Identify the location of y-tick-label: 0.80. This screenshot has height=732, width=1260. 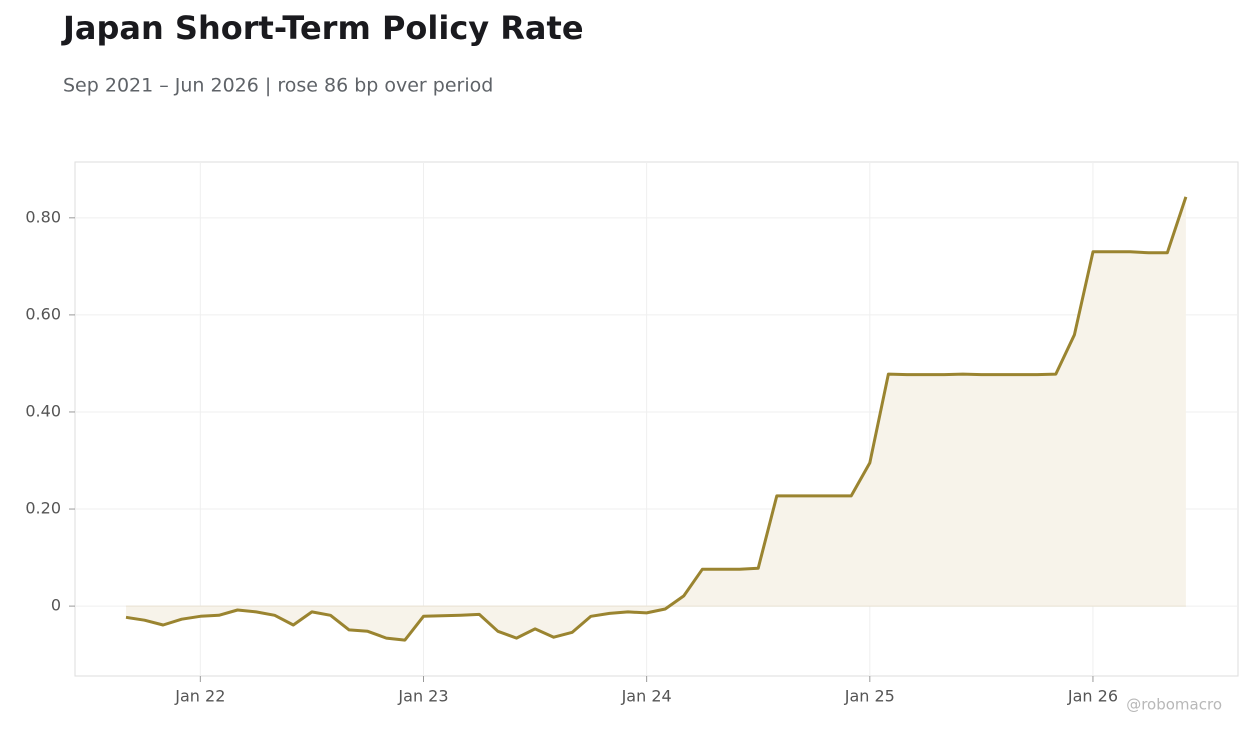
(43, 216).